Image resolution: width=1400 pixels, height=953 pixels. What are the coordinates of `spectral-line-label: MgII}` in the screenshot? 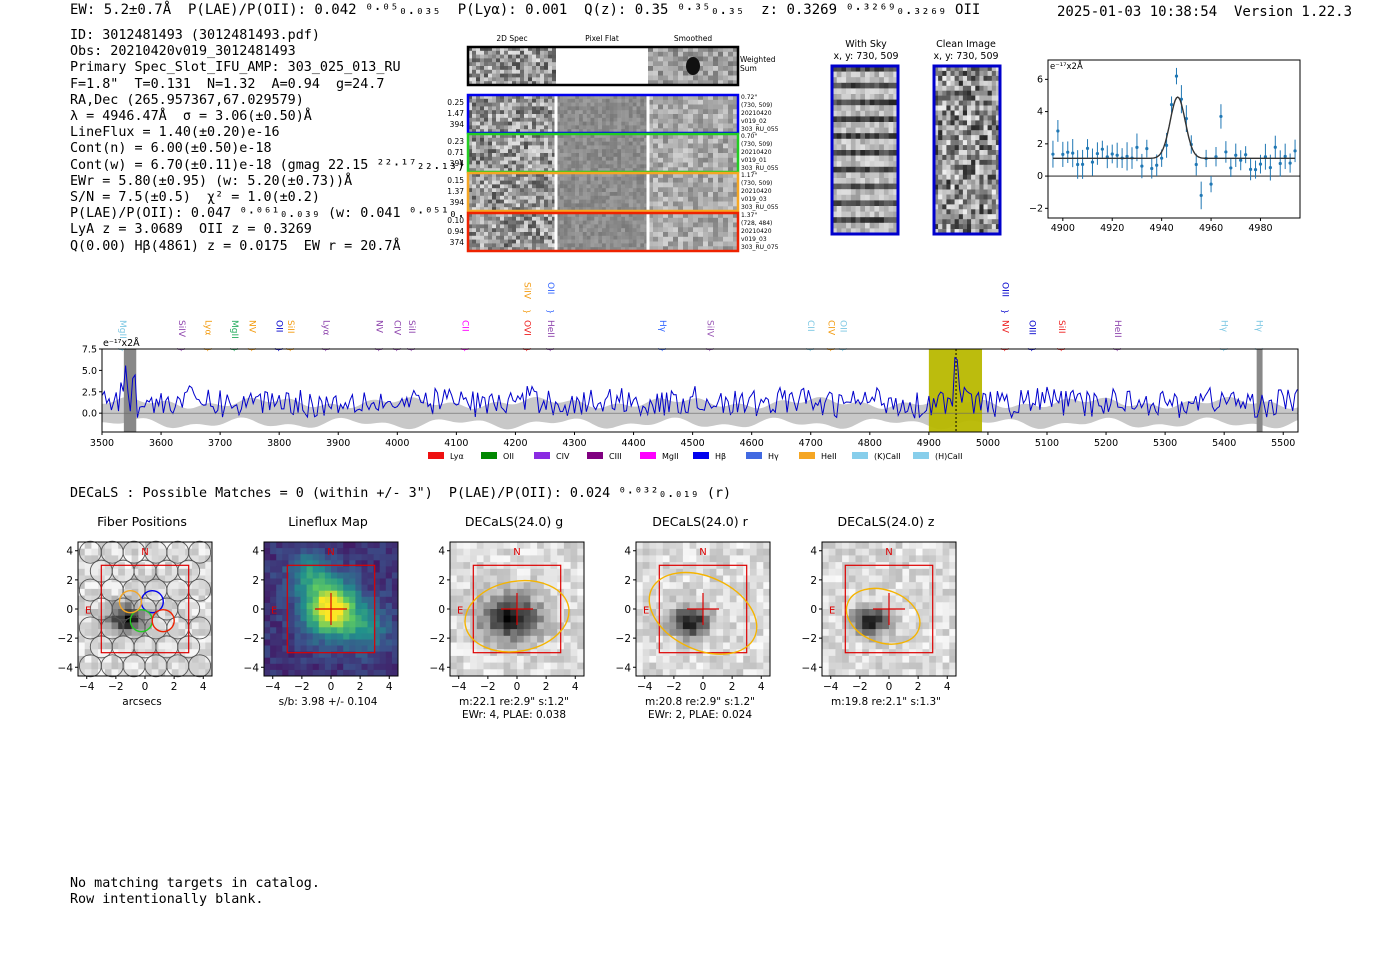 It's located at (234, 336).